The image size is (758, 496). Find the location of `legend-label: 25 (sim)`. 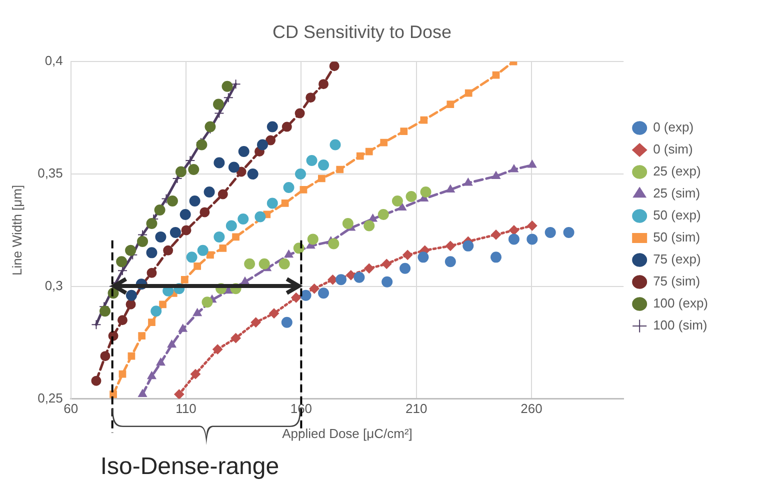

legend-label: 25 (sim) is located at coordinates (676, 193).